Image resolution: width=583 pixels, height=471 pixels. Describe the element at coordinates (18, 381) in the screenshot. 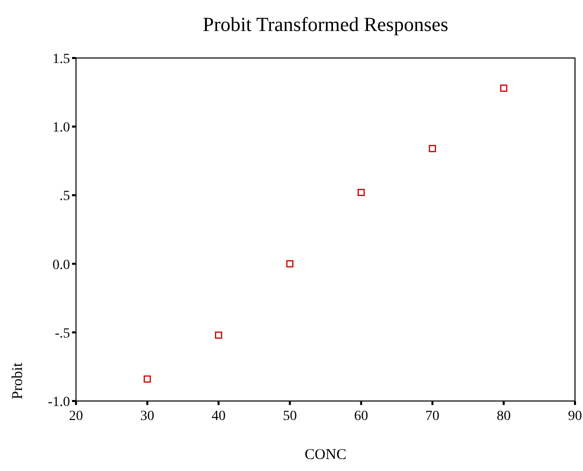

I see `y-axis-title: Probit` at that location.